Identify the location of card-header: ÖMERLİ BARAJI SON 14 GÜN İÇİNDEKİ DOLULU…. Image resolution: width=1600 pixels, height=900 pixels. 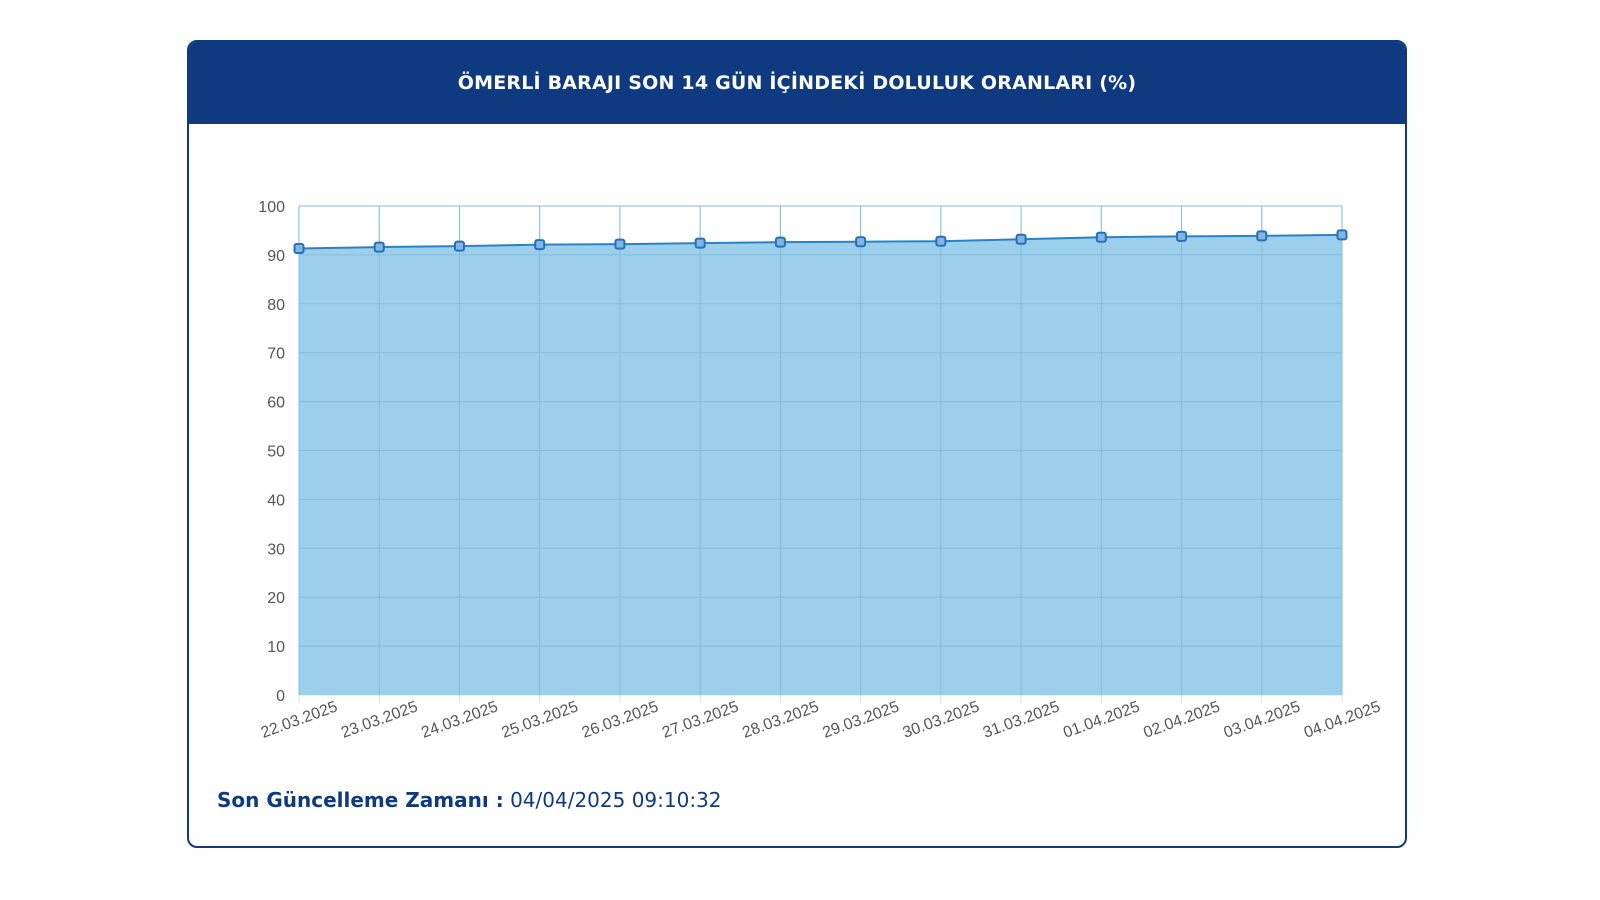
(797, 83).